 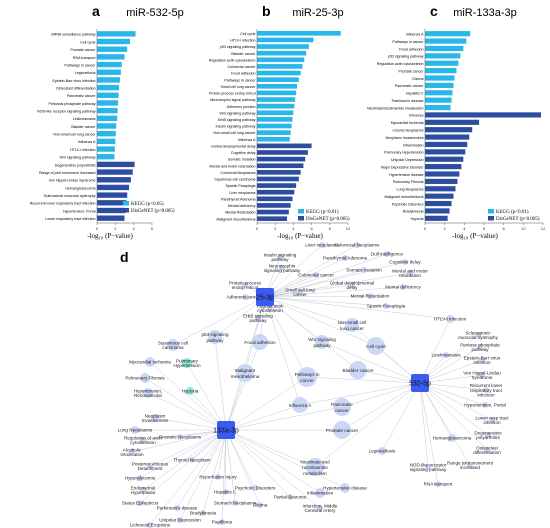 What do you see at coordinates (245, 373) in the screenshot?
I see `network-node: Malignant mesothelioma` at bounding box center [245, 373].